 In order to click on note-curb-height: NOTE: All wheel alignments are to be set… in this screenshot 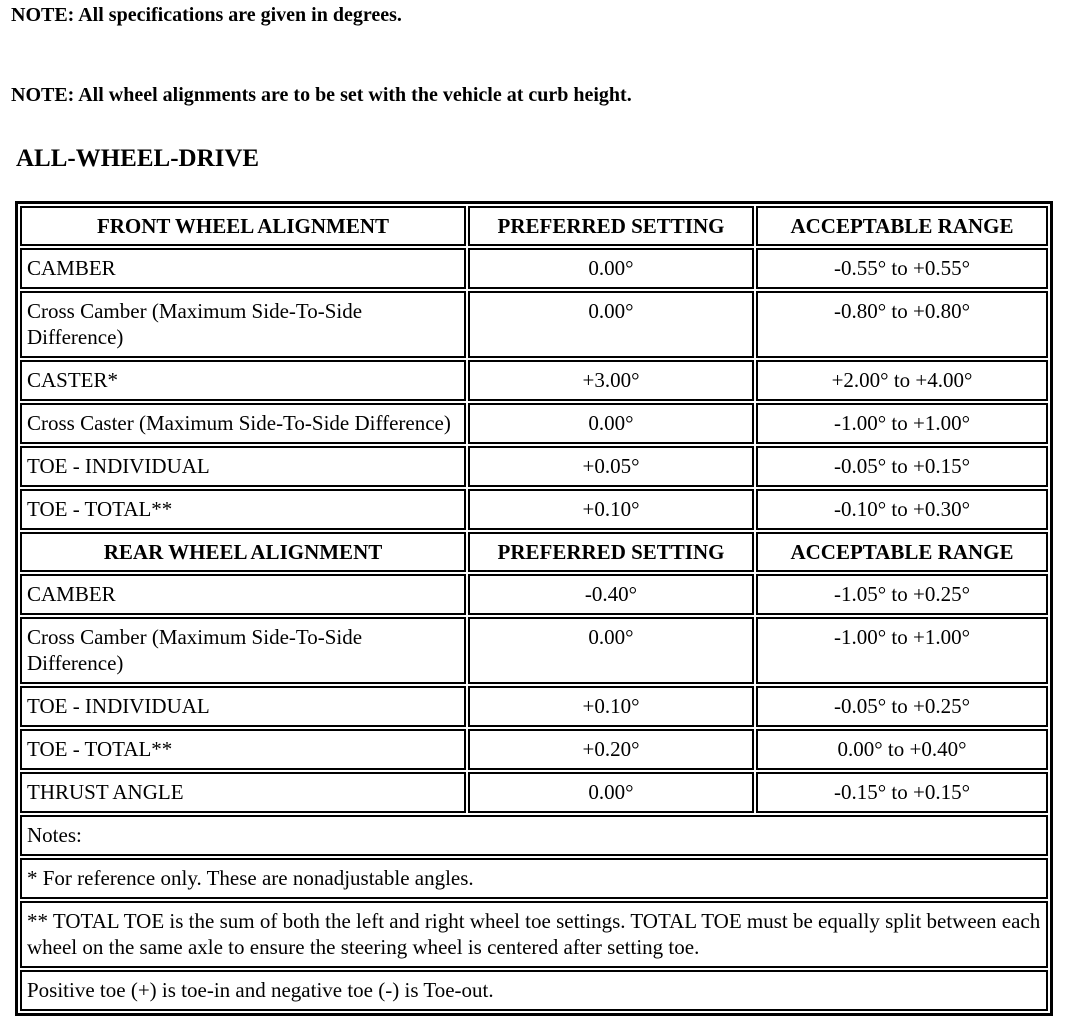, I will do `click(321, 95)`.